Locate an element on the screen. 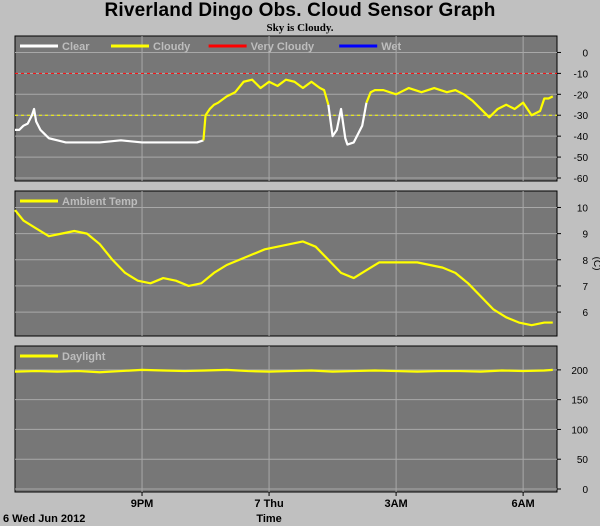 The width and height of the screenshot is (600, 526). cloud-ytick-label: 0 is located at coordinates (585, 53).